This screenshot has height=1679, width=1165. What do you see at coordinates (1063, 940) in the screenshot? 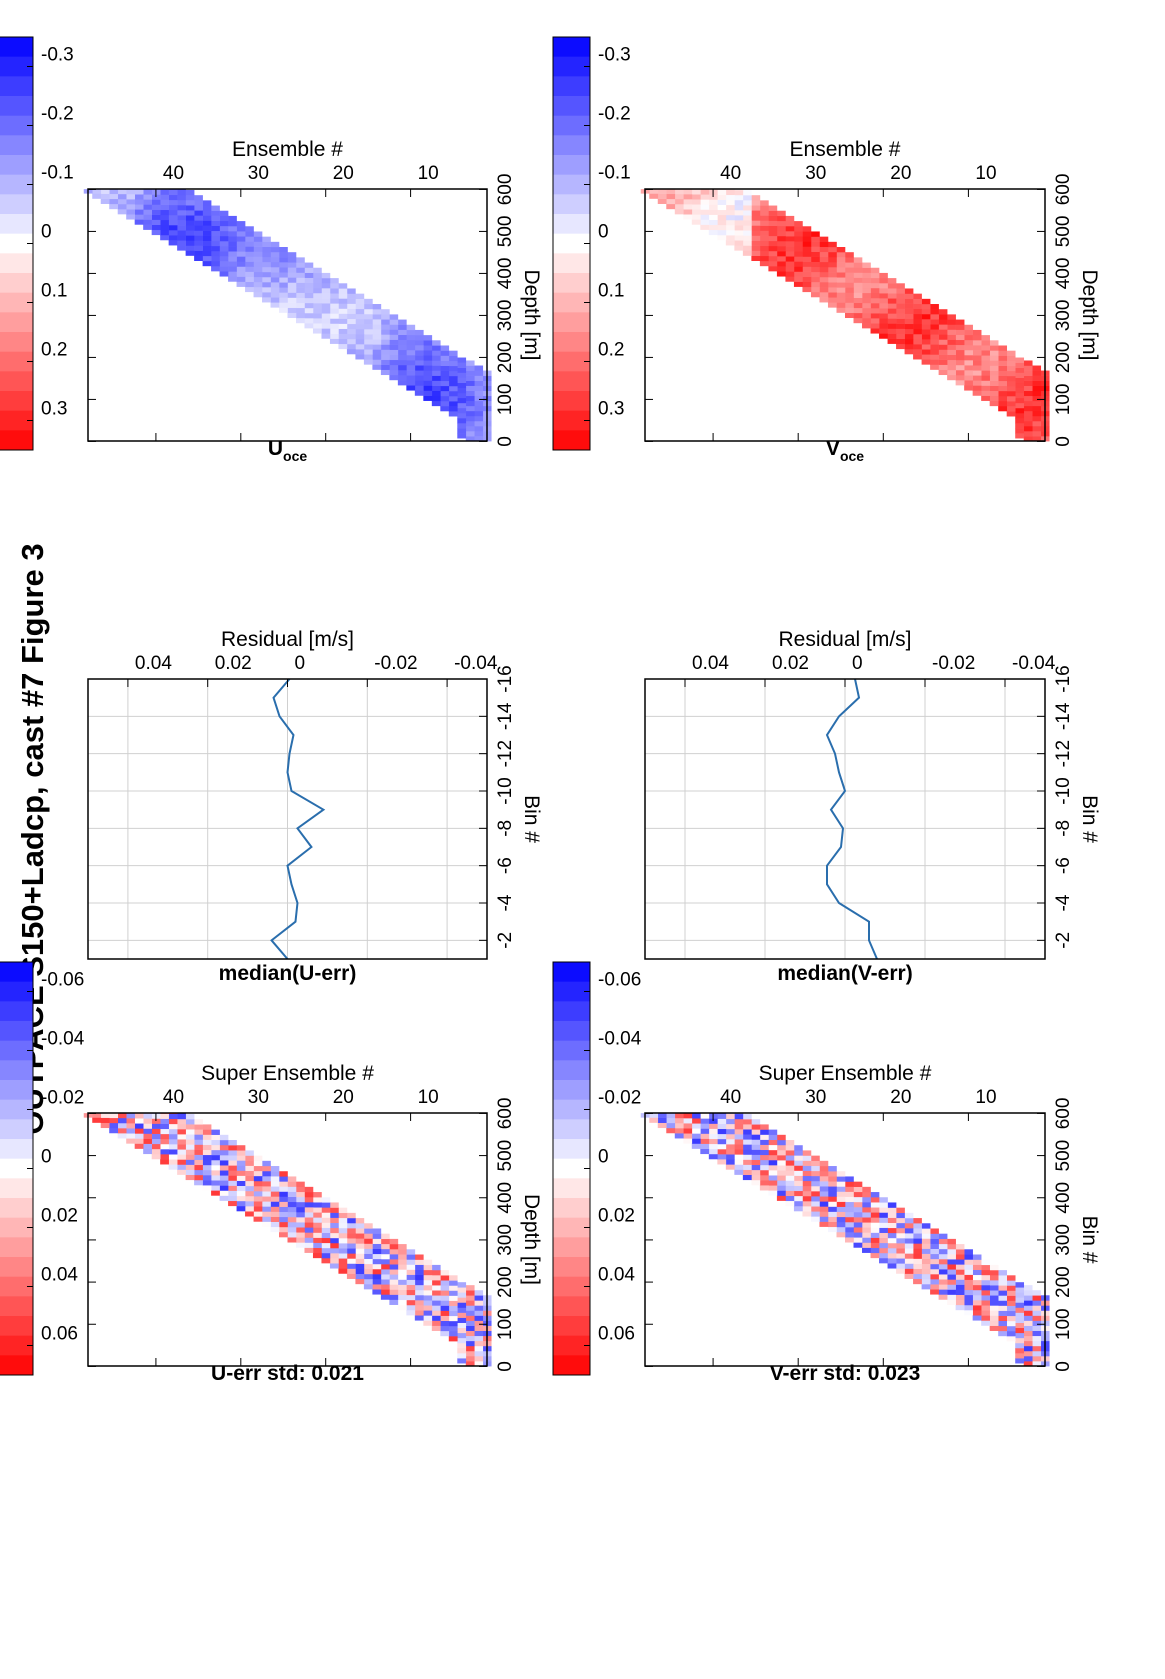
I see `bin-tick-label: -2` at bounding box center [1063, 940].